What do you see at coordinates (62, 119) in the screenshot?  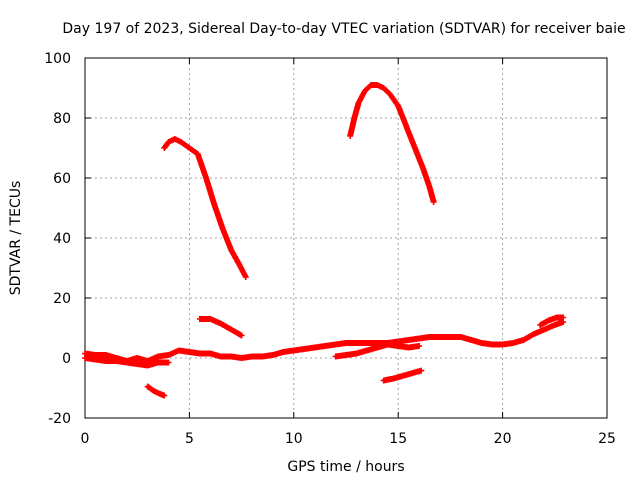 I see `y-tick-label: 80` at bounding box center [62, 119].